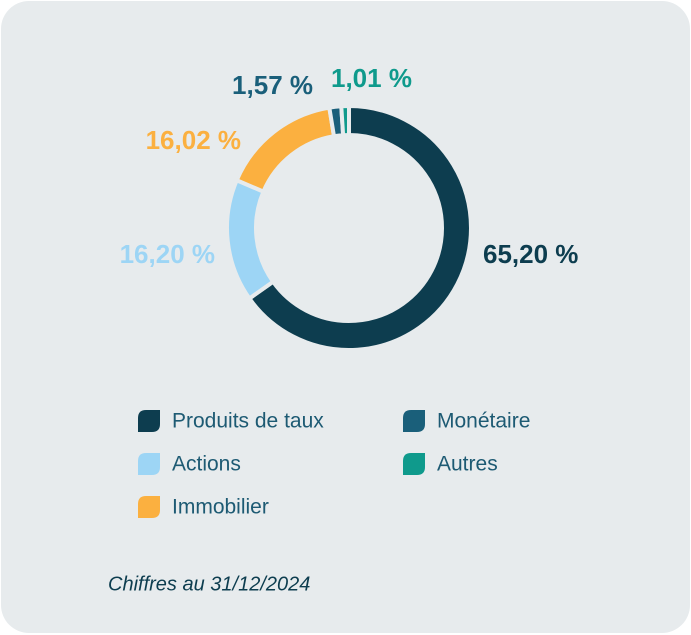  Describe the element at coordinates (220, 507) in the screenshot. I see `legend-label: Immobilier` at that location.